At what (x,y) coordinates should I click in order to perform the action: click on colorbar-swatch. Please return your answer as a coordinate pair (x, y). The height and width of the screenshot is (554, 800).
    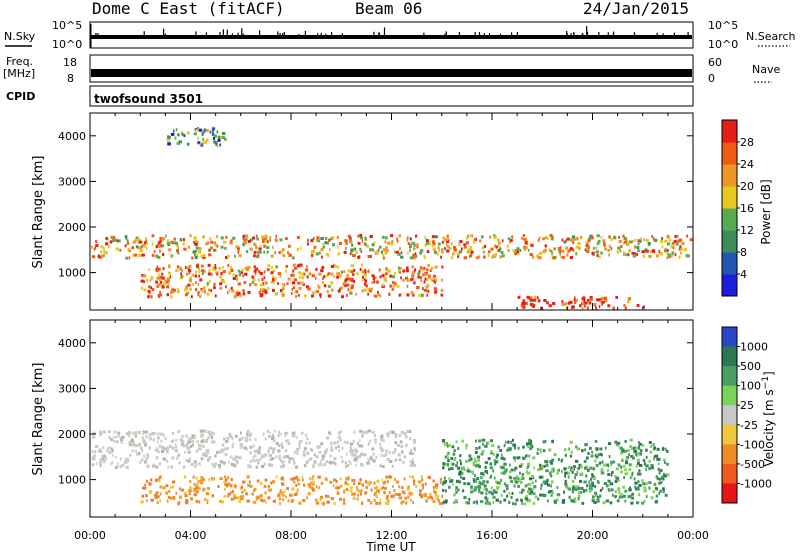
    Looking at the image, I should click on (729, 219).